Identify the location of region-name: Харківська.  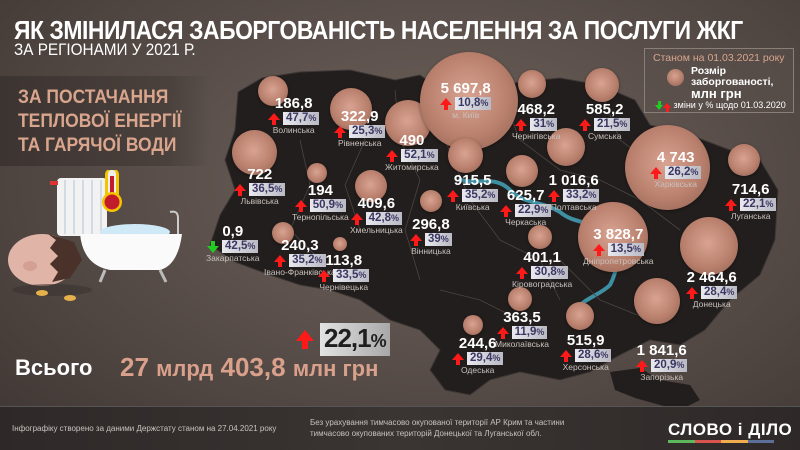
(675, 184).